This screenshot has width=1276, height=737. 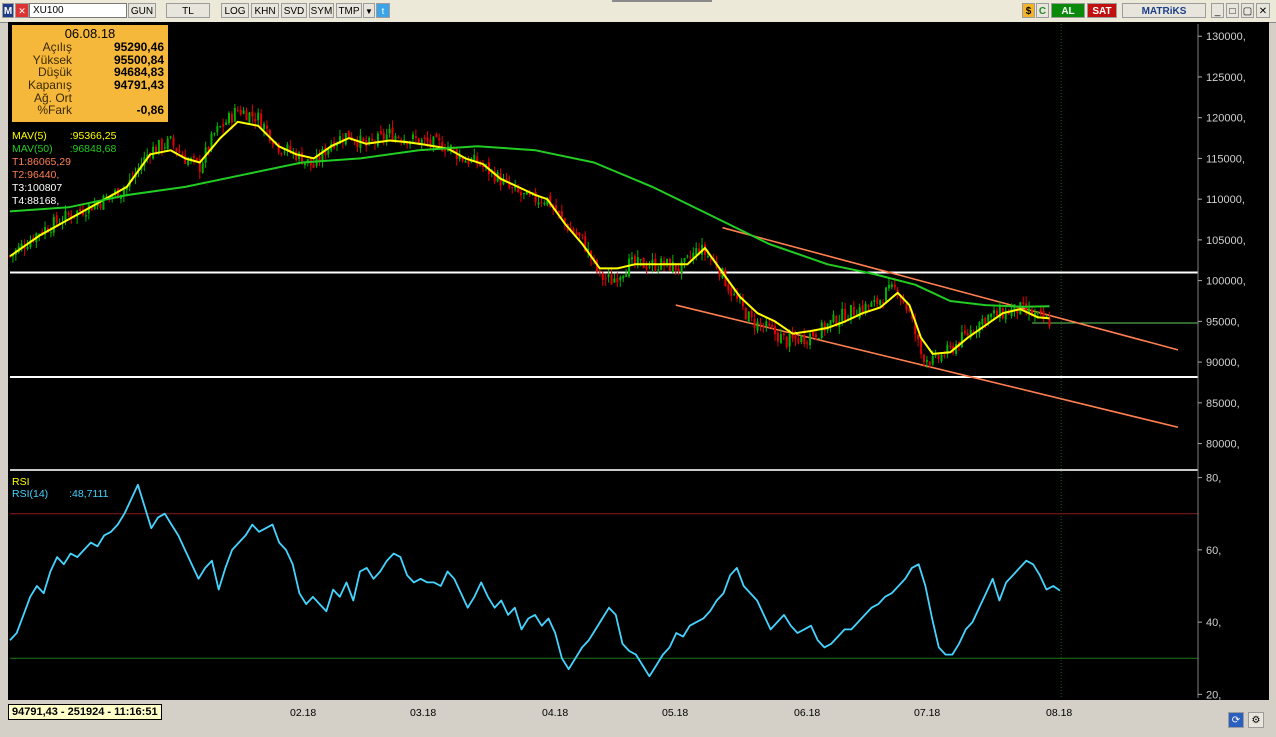 I want to click on legend-mav50: MAV(50) :96848,68, so click(x=64, y=149).